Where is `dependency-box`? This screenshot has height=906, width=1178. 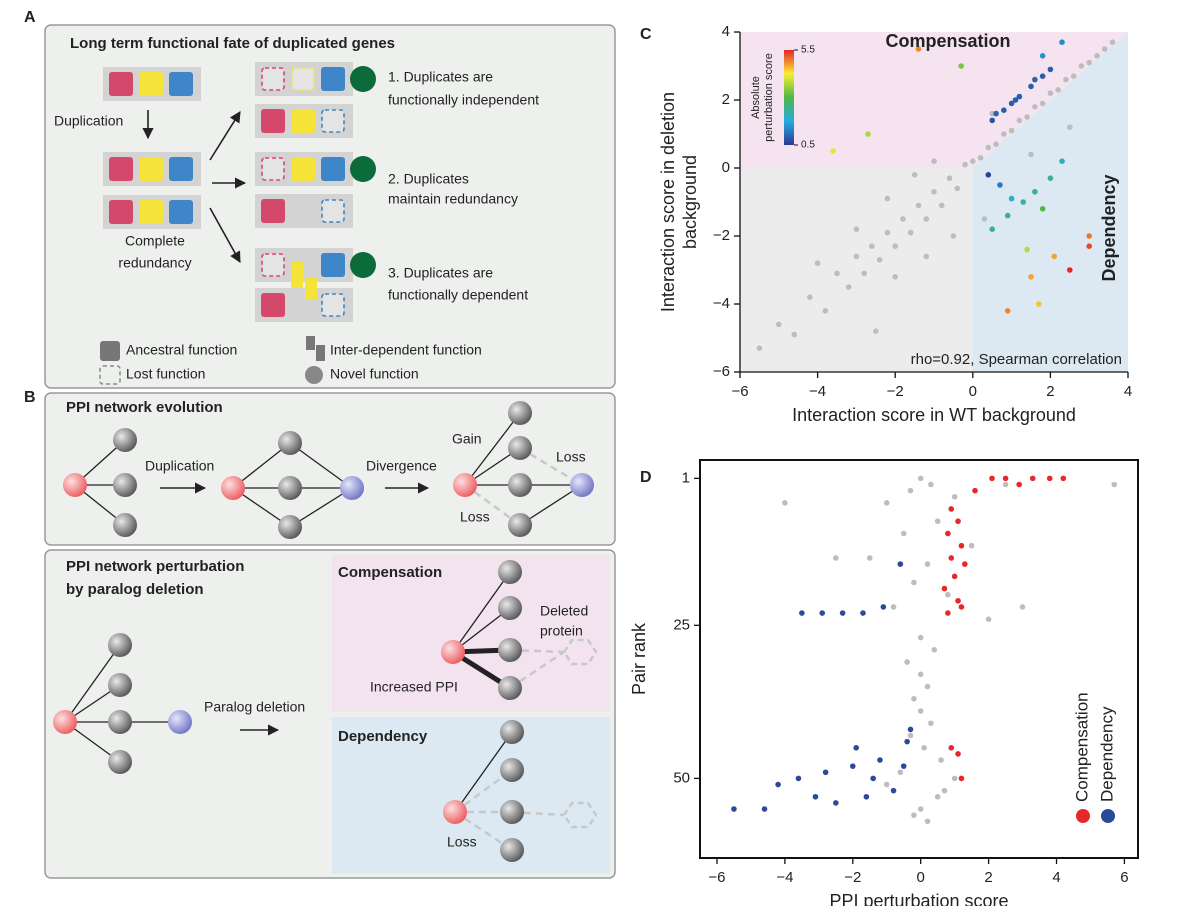
dependency-box is located at coordinates (471, 795).